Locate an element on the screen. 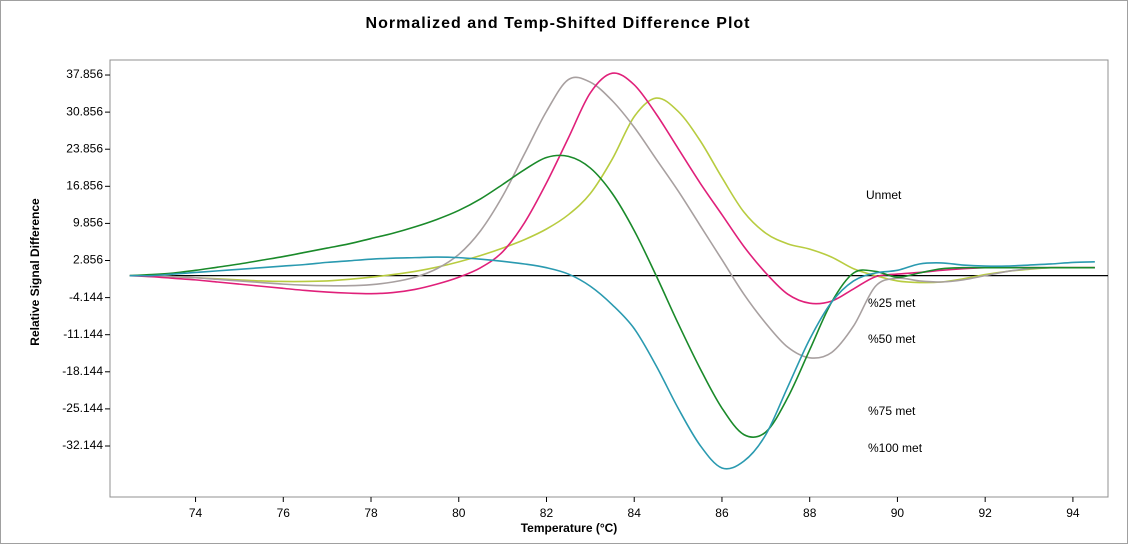 Image resolution: width=1128 pixels, height=544 pixels. x-tick-label: 84 is located at coordinates (635, 513).